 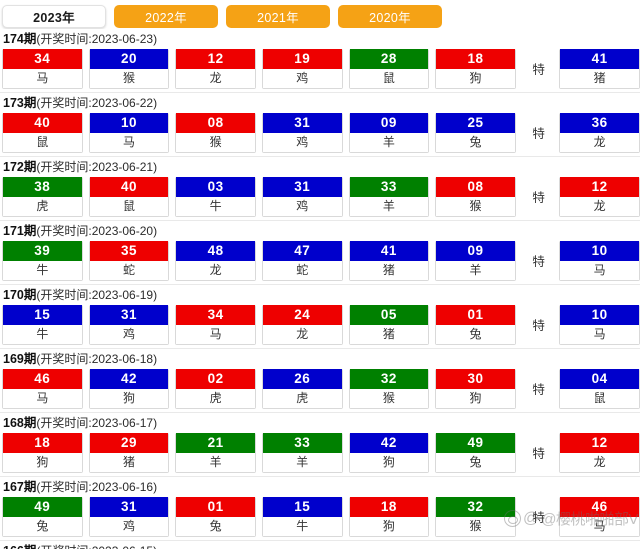 I want to click on special-ball-number: 41, so click(x=599, y=59).